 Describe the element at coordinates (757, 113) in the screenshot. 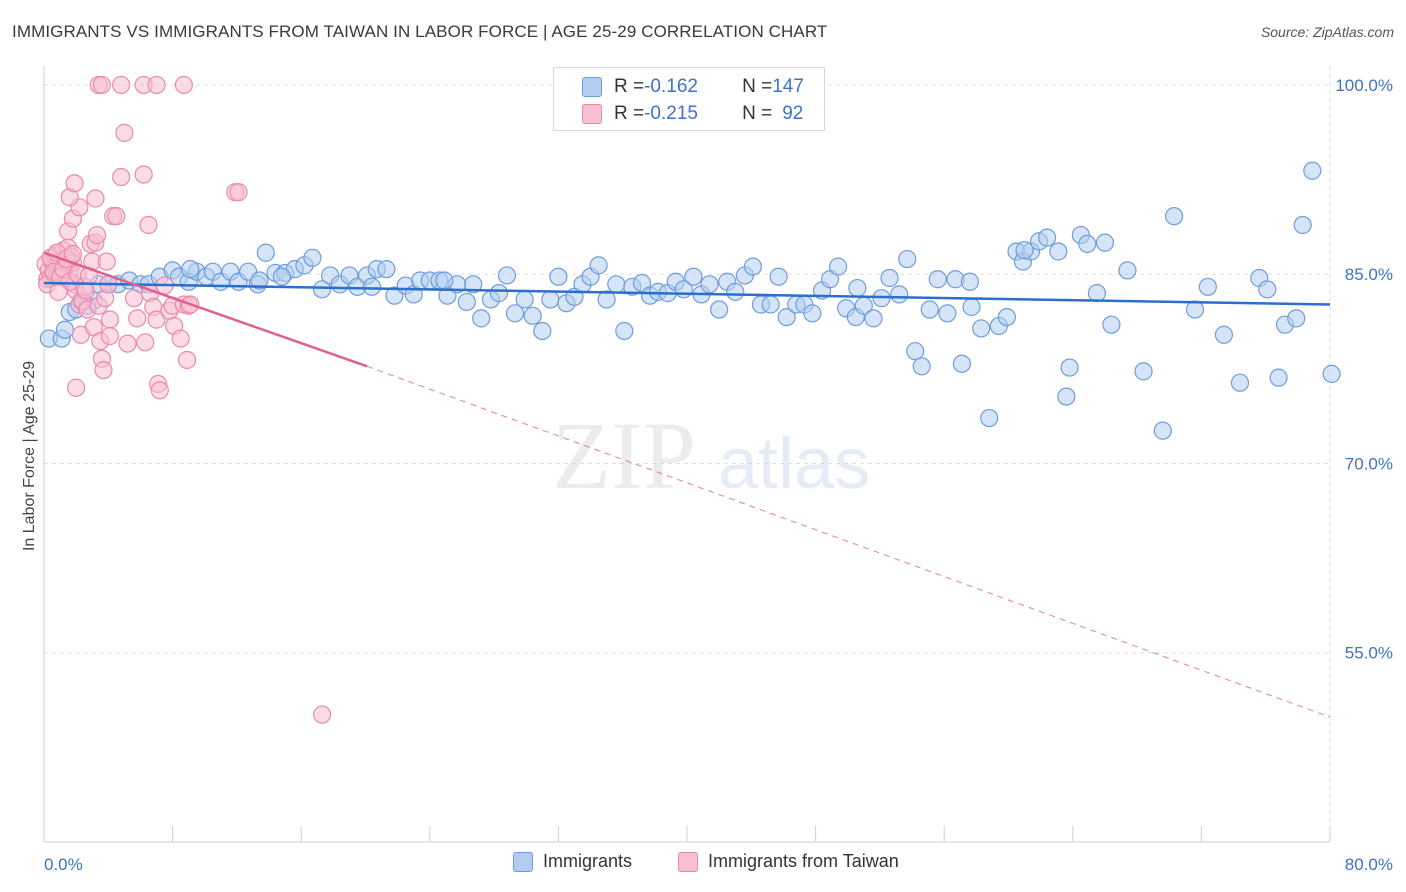

I see `legend-n-label: N =` at that location.